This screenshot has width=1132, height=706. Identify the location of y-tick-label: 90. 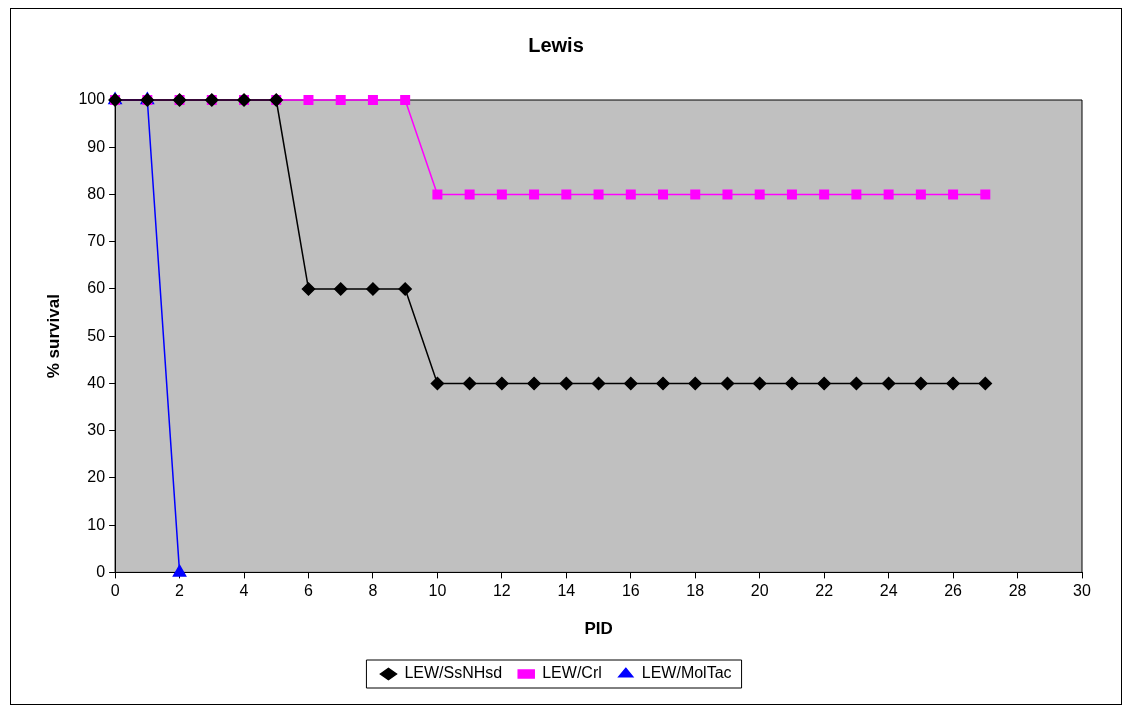
(96, 146).